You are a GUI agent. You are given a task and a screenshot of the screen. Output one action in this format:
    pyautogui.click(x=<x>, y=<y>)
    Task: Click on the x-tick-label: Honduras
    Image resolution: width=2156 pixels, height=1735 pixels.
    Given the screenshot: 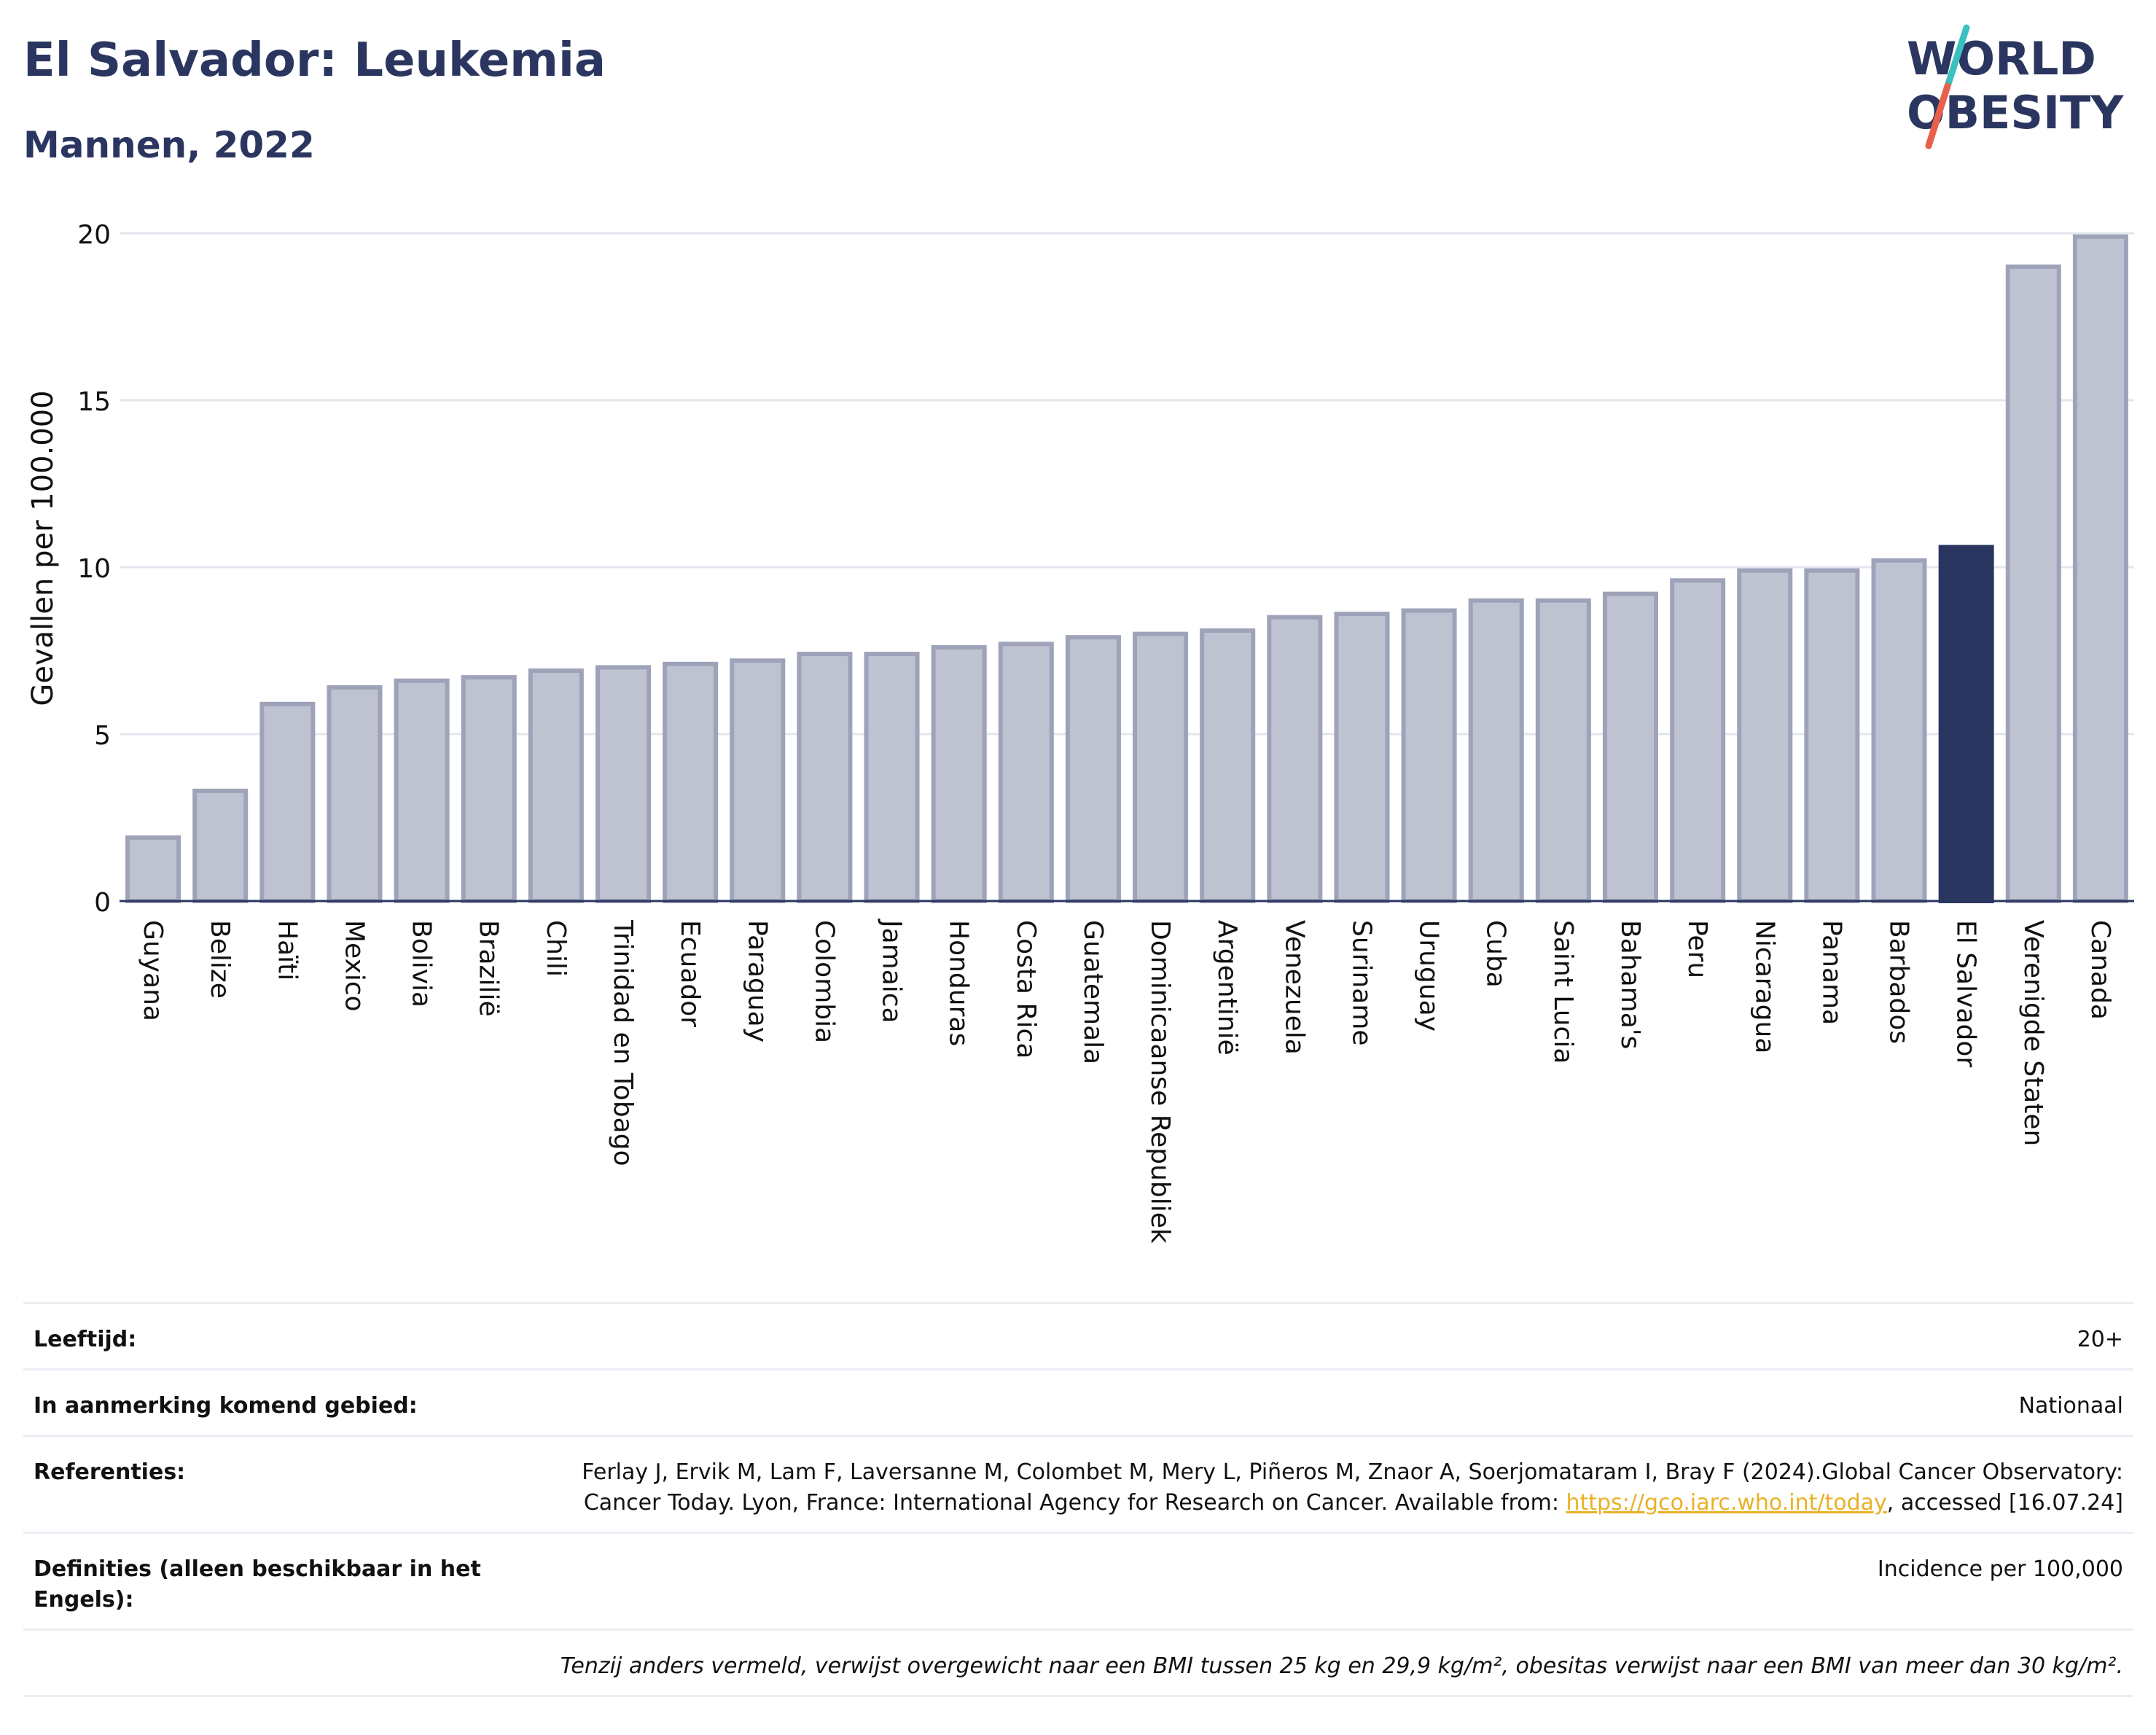 What is the action you would take?
    pyautogui.click(x=959, y=983)
    